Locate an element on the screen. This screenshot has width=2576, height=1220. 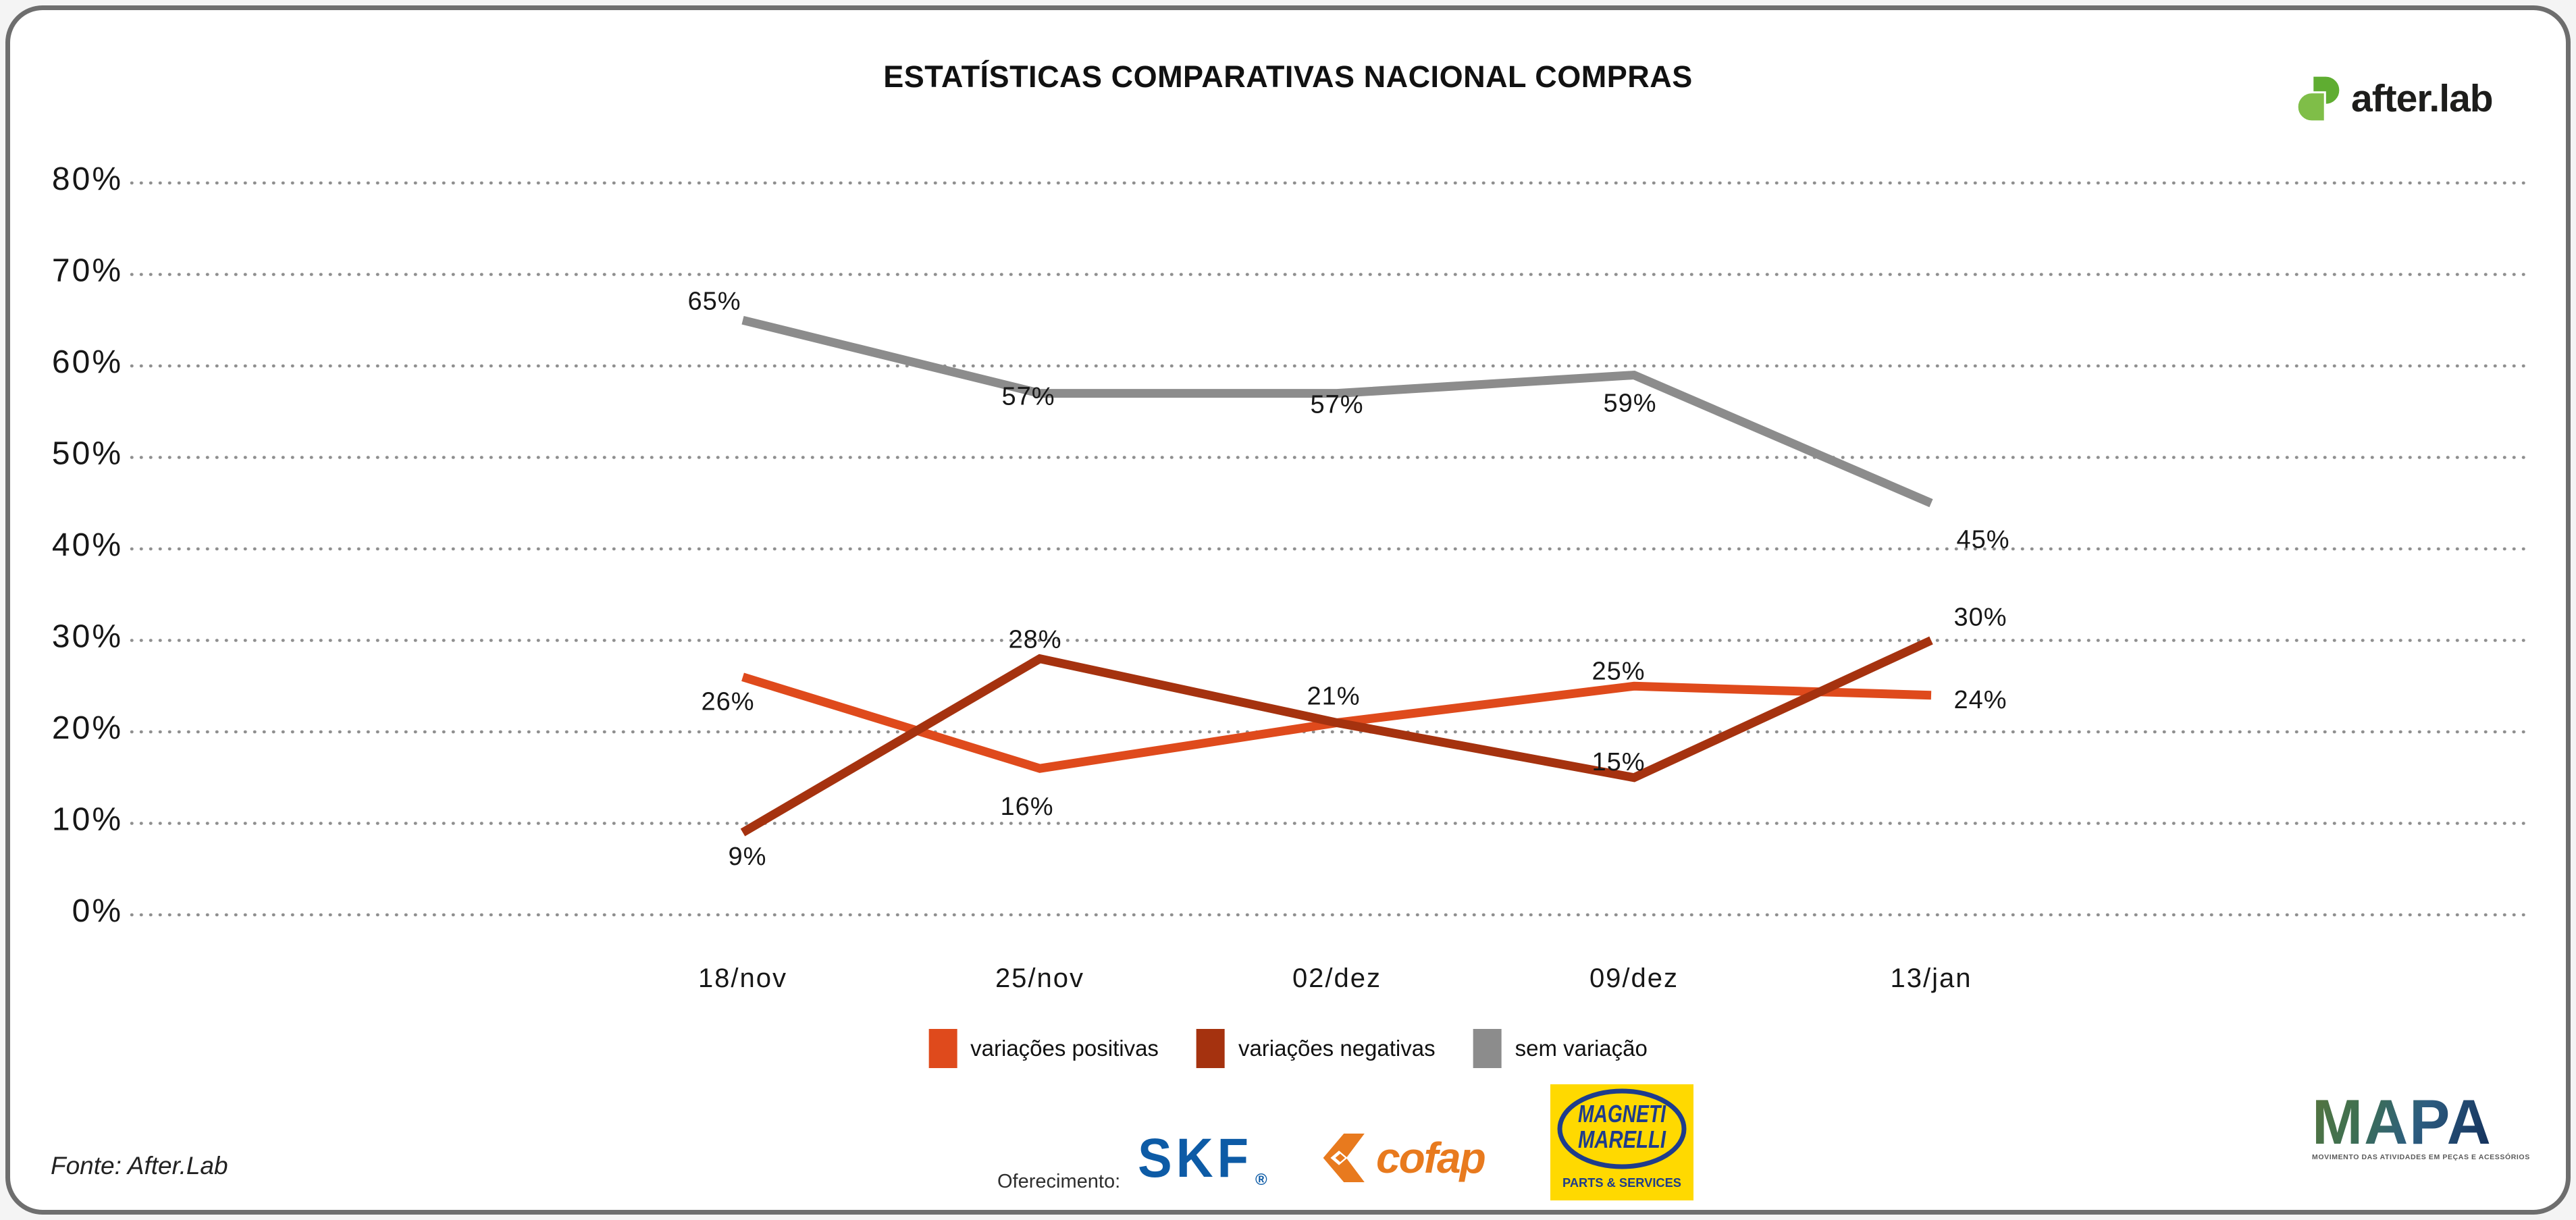
svg-text: 02/dez is located at coordinates (1337, 978).